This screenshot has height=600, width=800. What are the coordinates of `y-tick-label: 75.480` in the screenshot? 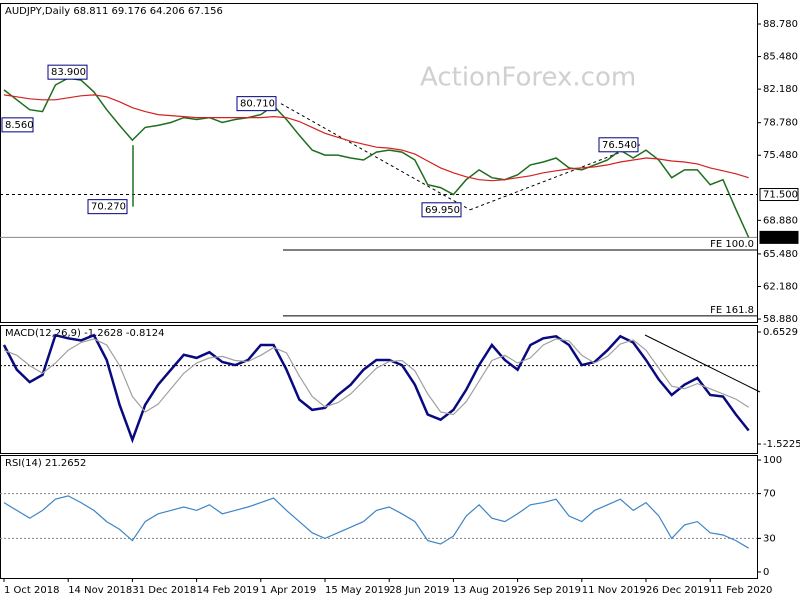 It's located at (780, 155).